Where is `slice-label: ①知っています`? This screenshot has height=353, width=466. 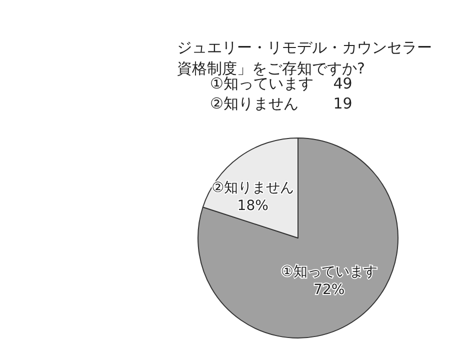
slice-label: ①知っています is located at coordinates (329, 272).